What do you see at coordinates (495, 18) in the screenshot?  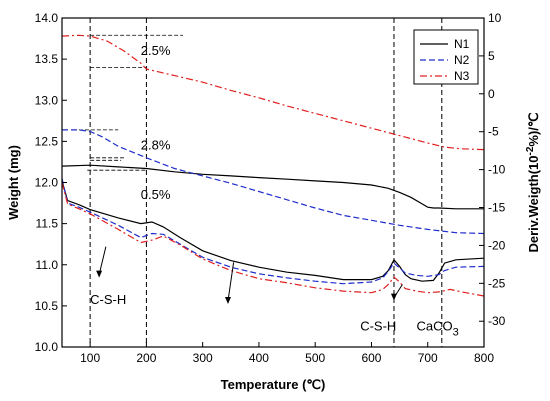 I see `y-right-tick-label: 10` at bounding box center [495, 18].